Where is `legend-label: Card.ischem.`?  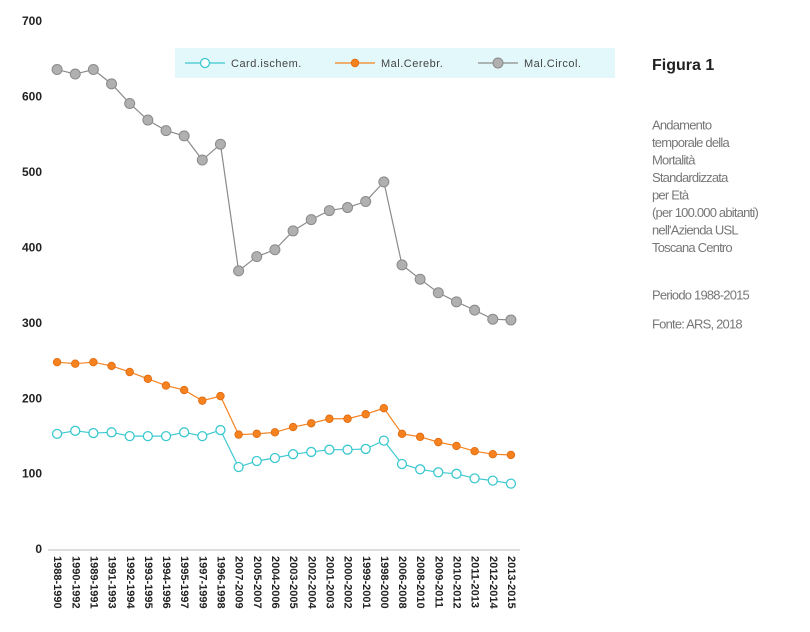
legend-label: Card.ischem. is located at coordinates (266, 64).